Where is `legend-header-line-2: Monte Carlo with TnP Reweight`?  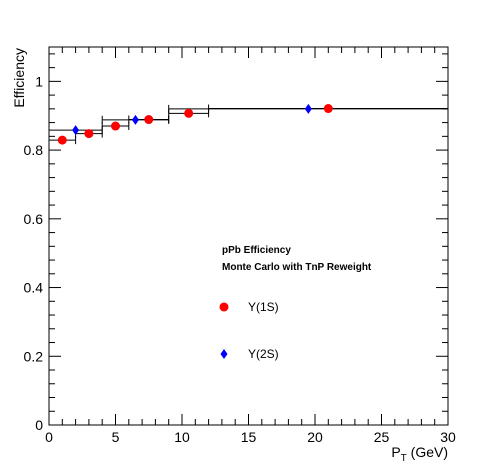 legend-header-line-2: Monte Carlo with TnP Reweight is located at coordinates (297, 267).